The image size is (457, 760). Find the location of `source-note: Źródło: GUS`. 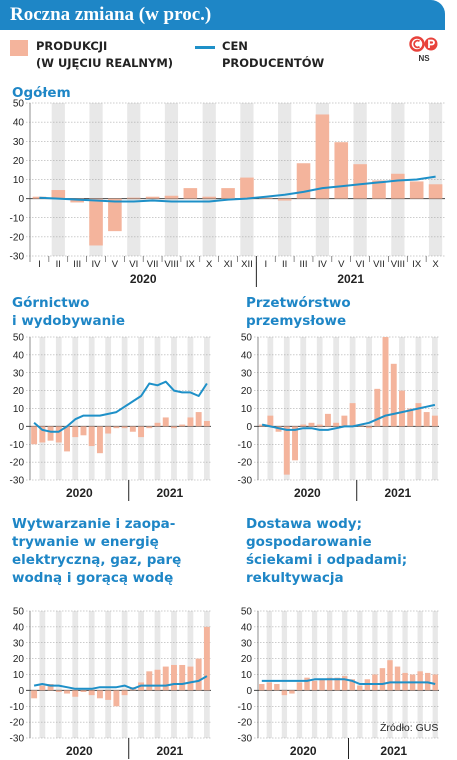

source-note: Źródło: GUS is located at coordinates (409, 728).